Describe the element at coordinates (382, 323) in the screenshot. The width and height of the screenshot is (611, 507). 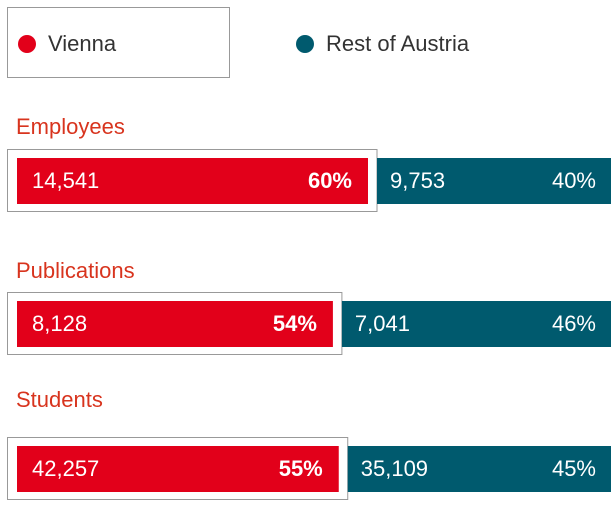
I see `count-label: 7,041` at that location.